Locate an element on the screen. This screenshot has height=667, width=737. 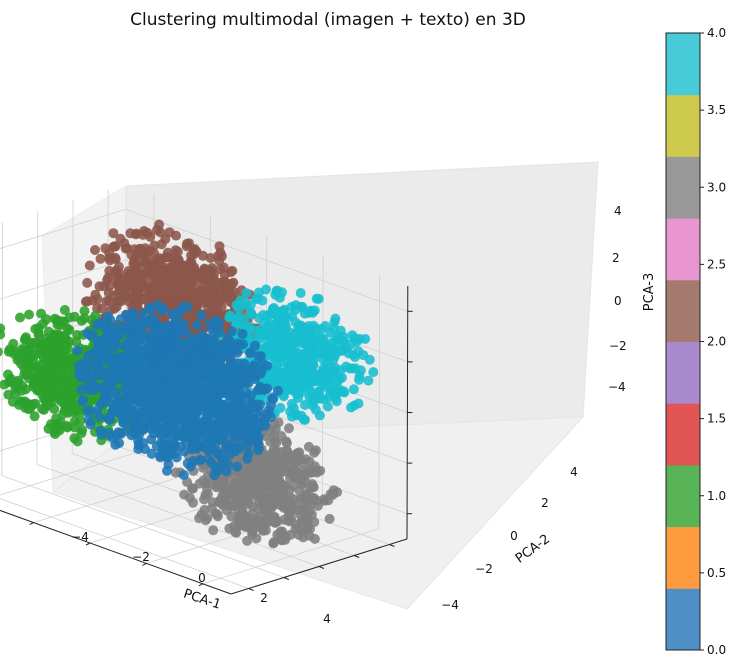
y-tick-label: −2 is located at coordinates (484, 569).